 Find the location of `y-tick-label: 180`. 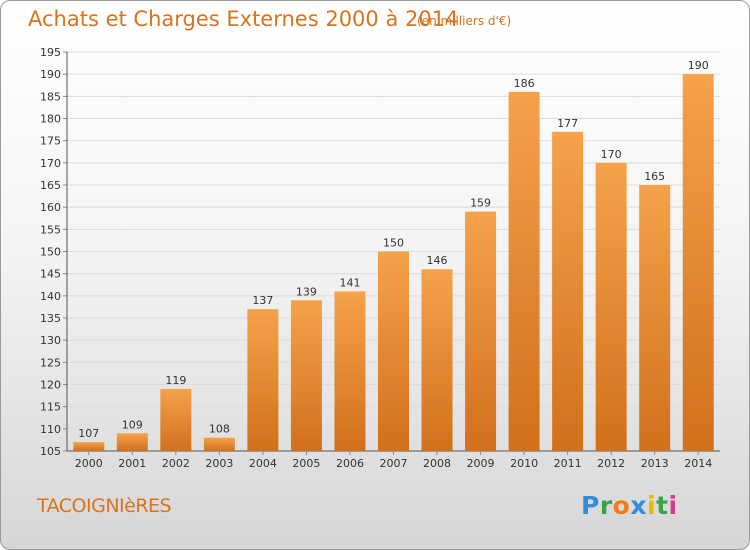

y-tick-label: 180 is located at coordinates (50, 119).